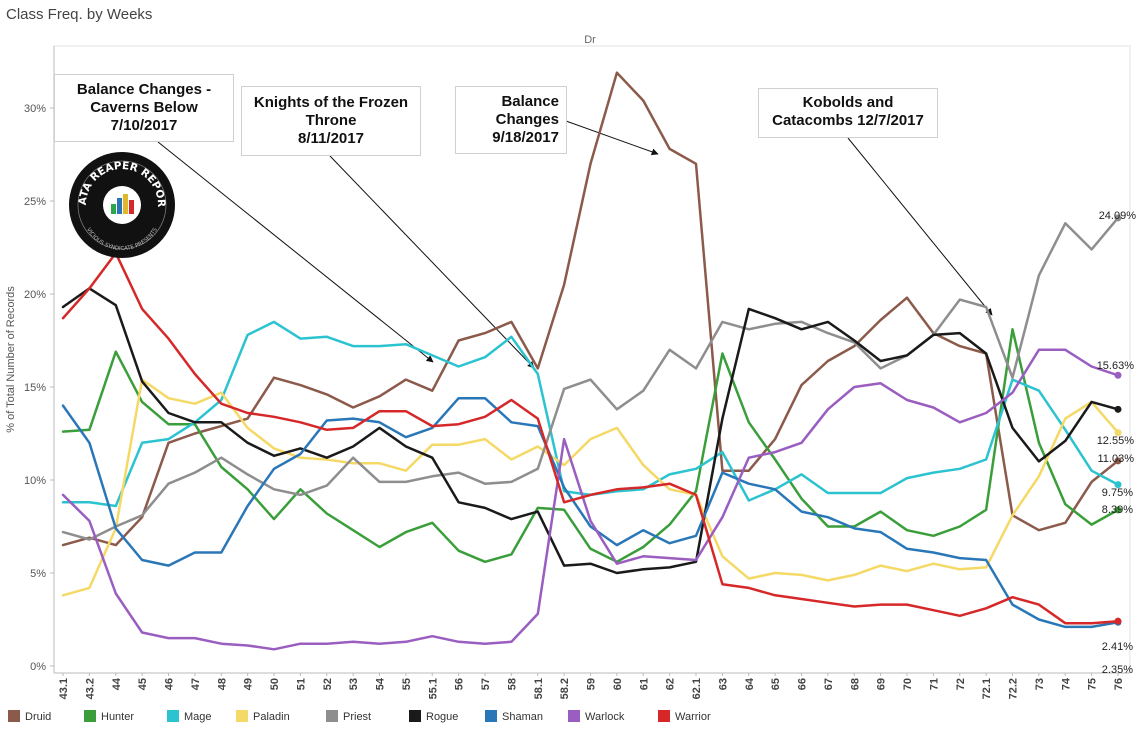  I want to click on legend-item-warlock: Warlock, so click(596, 716).